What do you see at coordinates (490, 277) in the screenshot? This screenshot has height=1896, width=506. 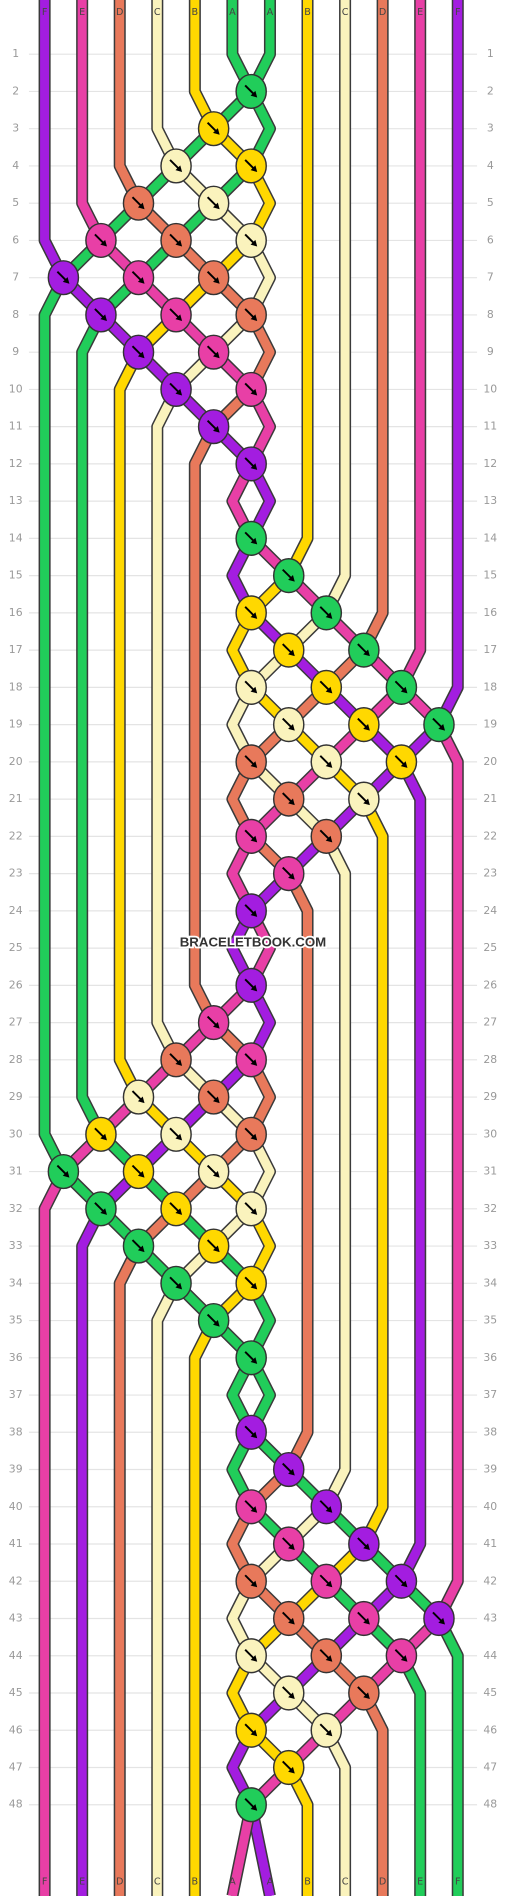 I see `row-label-right: 7` at bounding box center [490, 277].